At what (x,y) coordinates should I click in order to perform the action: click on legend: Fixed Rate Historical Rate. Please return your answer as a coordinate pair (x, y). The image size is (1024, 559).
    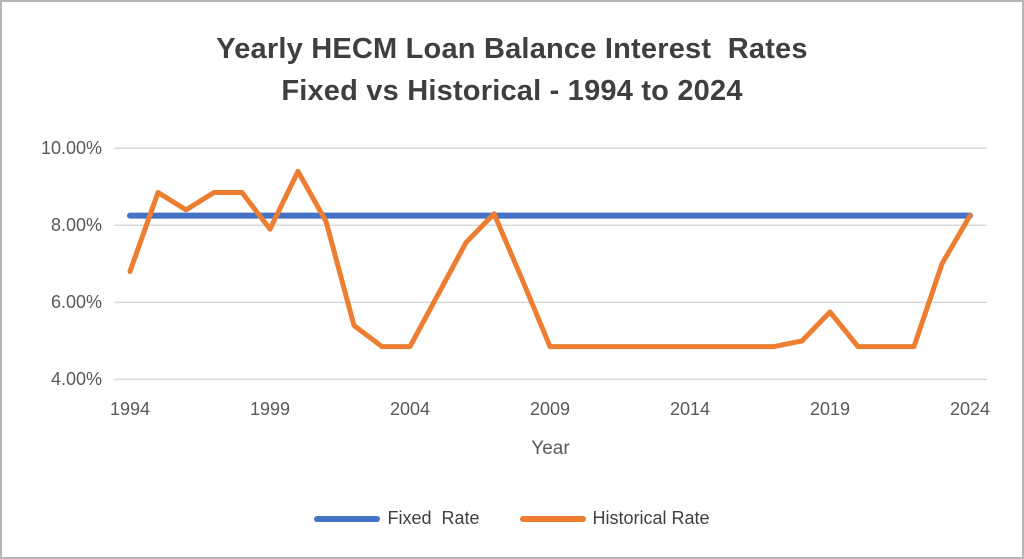
    Looking at the image, I should click on (512, 518).